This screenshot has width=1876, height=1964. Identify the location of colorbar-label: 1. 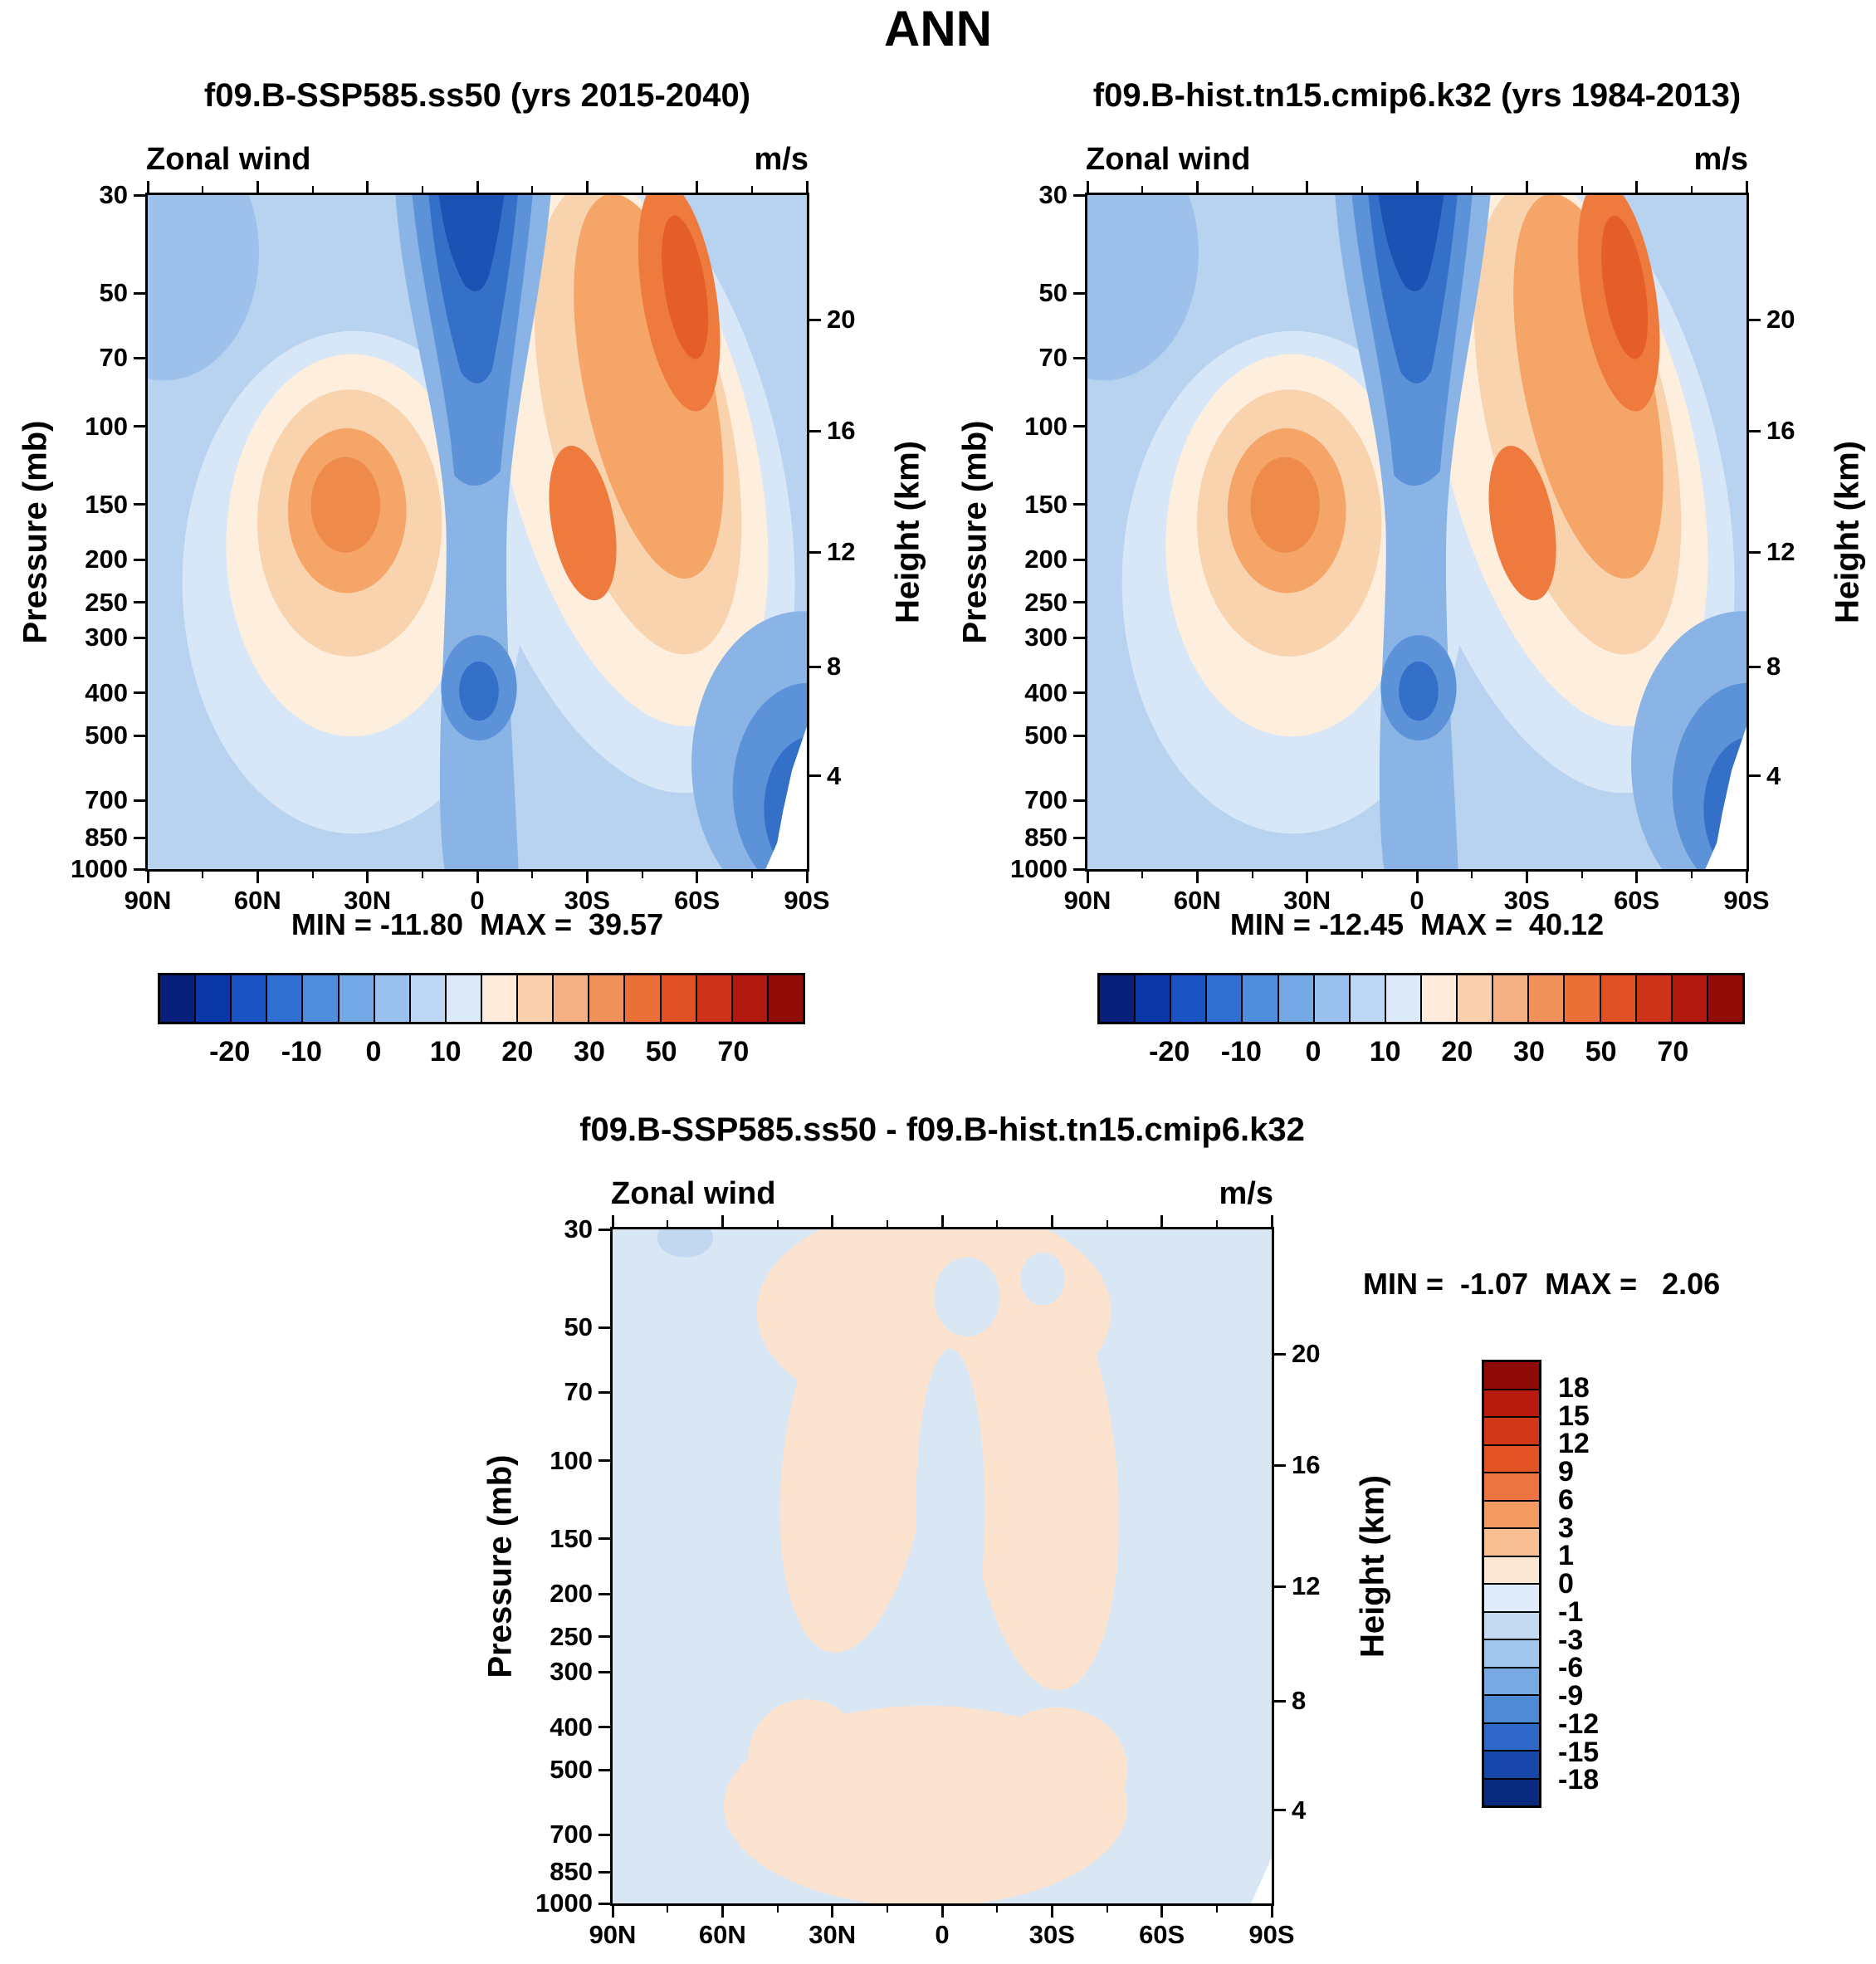
(1566, 1556).